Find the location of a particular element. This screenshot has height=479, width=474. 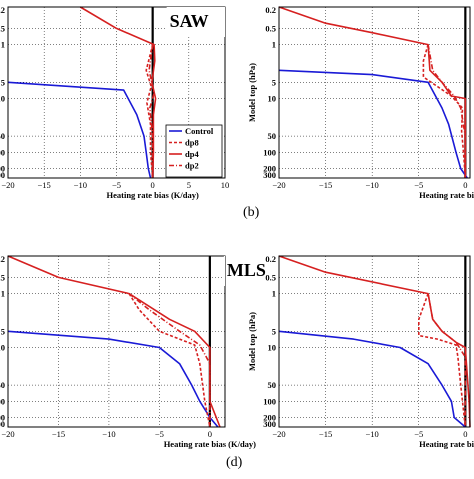

panel-saw-legend-label-dp8: dp8 is located at coordinates (192, 143).